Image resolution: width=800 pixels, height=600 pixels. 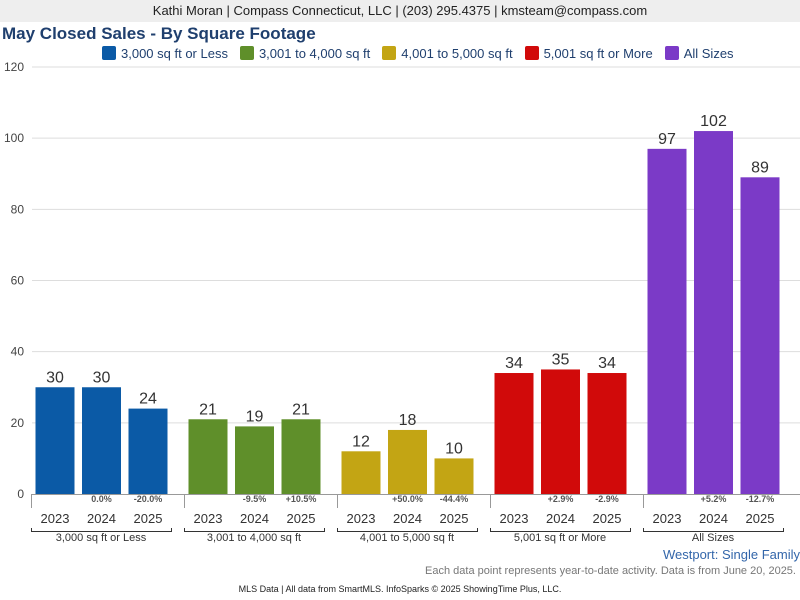 What do you see at coordinates (18, 423) in the screenshot?
I see `y-tick-label: 20` at bounding box center [18, 423].